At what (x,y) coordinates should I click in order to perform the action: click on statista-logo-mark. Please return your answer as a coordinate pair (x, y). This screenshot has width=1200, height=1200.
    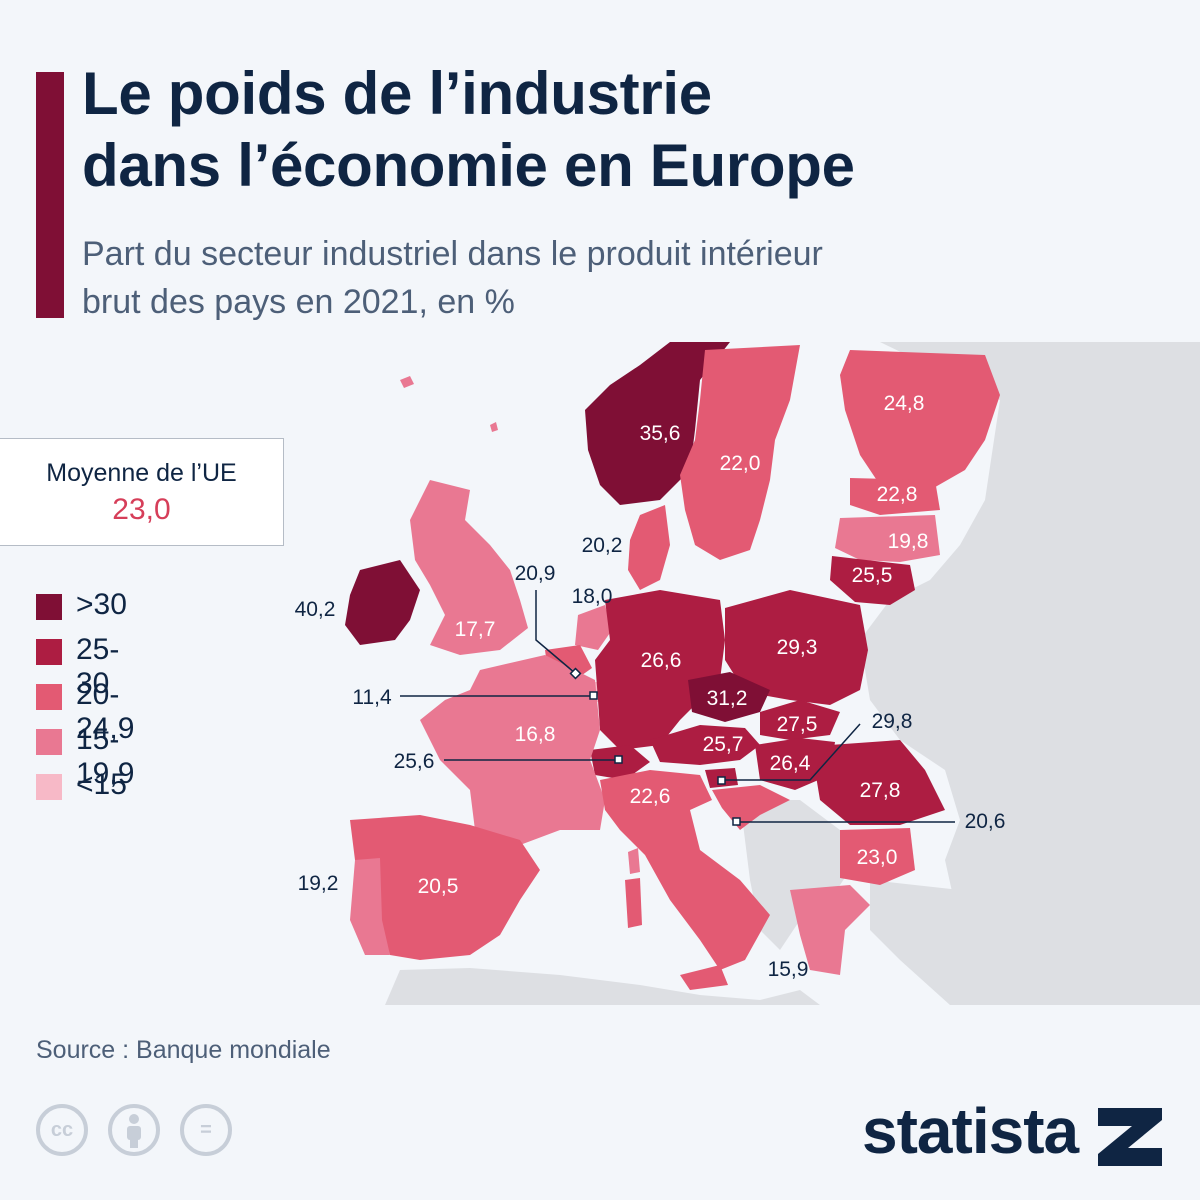
    Looking at the image, I should click on (1130, 1137).